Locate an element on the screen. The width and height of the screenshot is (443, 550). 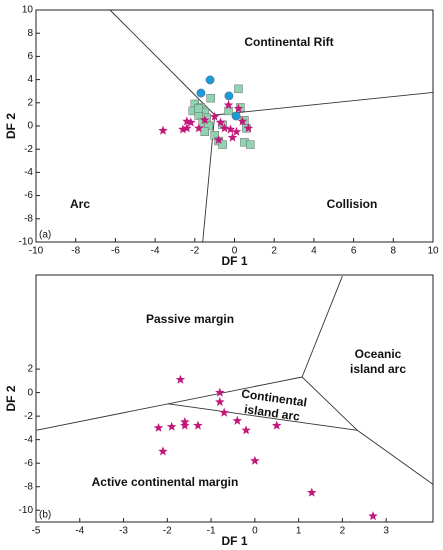
x-tick-label: -3 is located at coordinates (123, 531).